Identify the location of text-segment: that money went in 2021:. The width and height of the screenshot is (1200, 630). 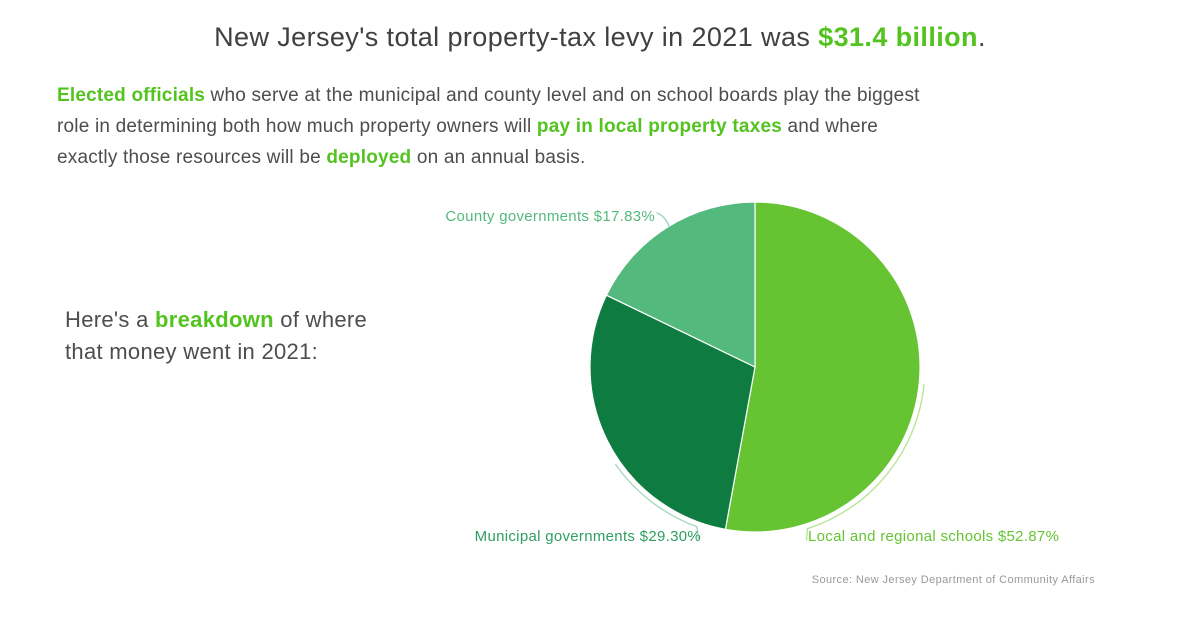
(192, 351).